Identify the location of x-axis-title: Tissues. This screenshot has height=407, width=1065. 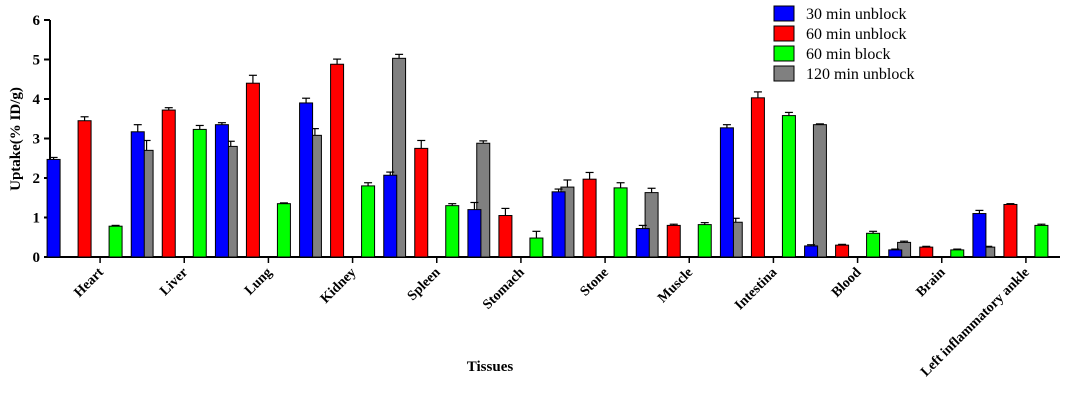
(490, 367).